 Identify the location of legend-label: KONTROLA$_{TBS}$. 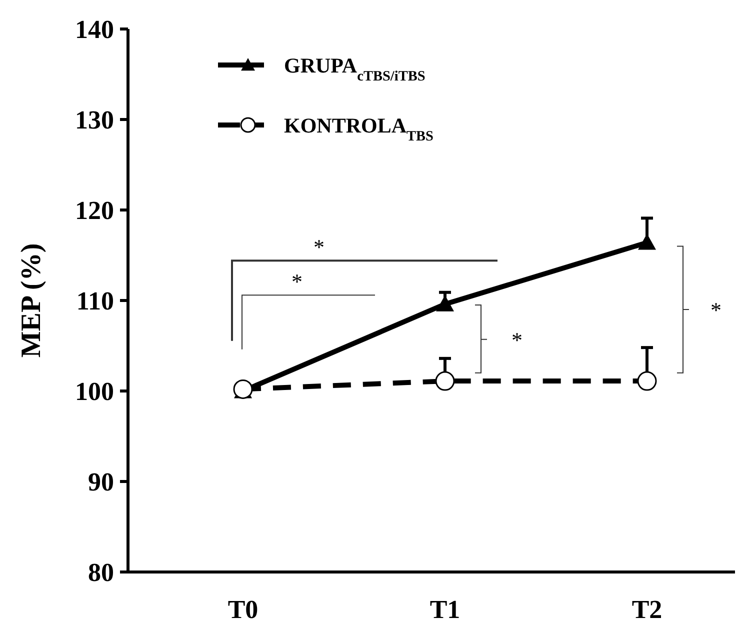
(359, 128).